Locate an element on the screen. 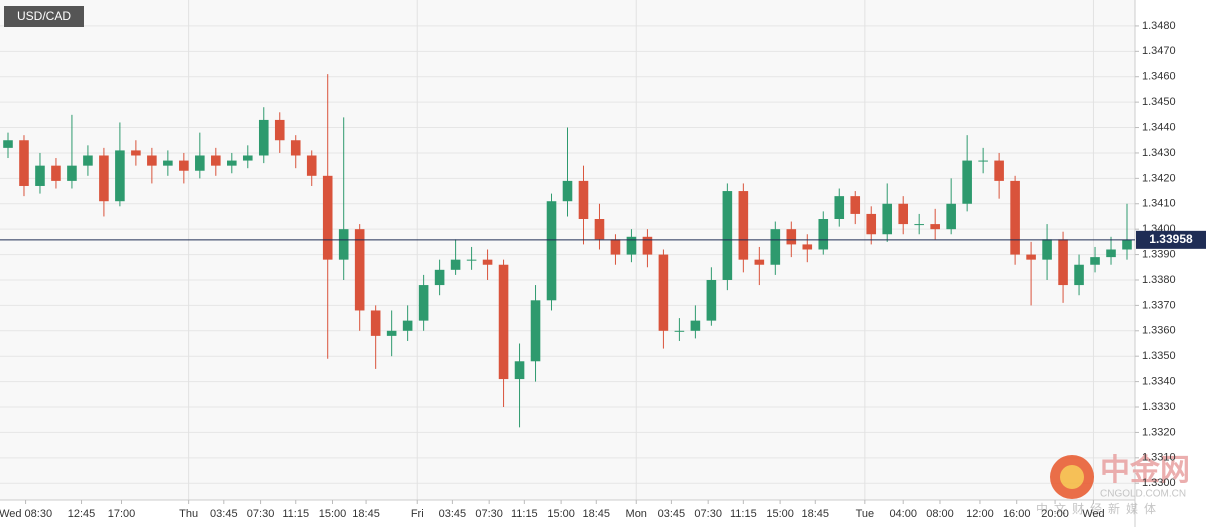 This screenshot has width=1206, height=527. x-tick-label: 12:00 is located at coordinates (980, 514).